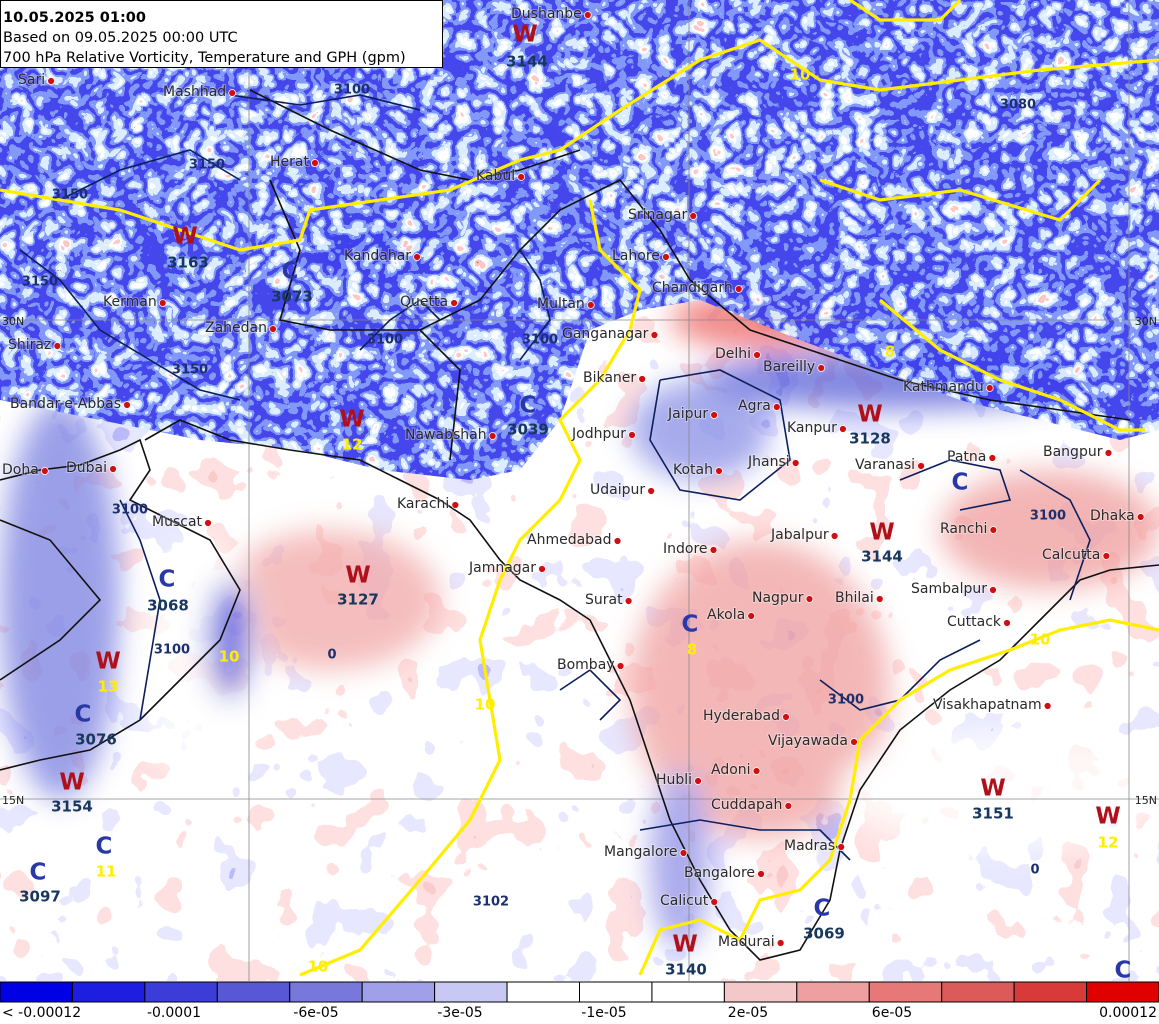  What do you see at coordinates (446, 435) in the screenshot?
I see `city-label: Nawabshah` at bounding box center [446, 435].